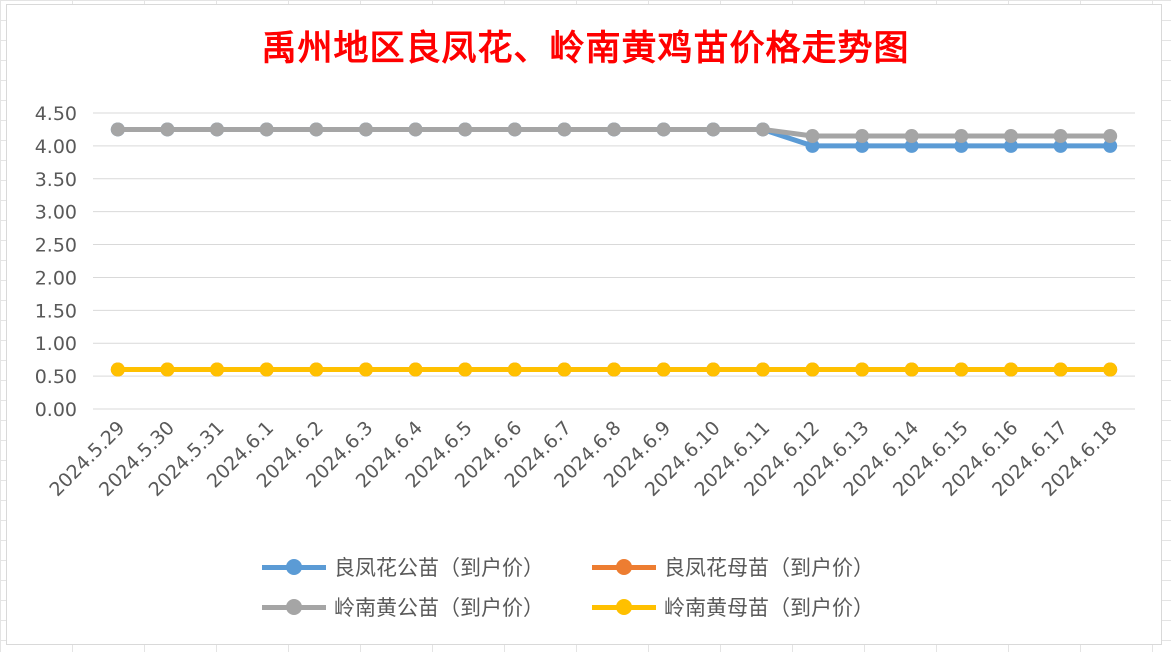  What do you see at coordinates (56, 410) in the screenshot?
I see `y-tick-label: 0.00` at bounding box center [56, 410].